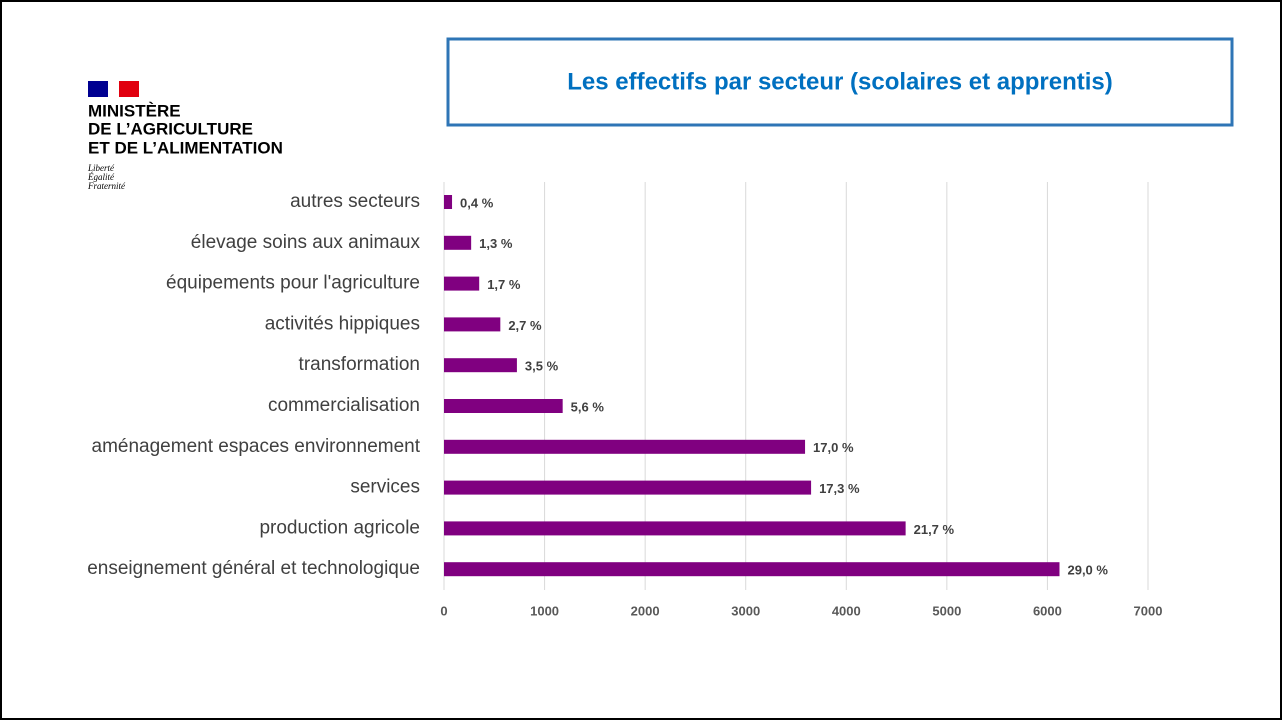 The image size is (1282, 720). What do you see at coordinates (98, 89) in the screenshot?
I see `flag-blue` at bounding box center [98, 89].